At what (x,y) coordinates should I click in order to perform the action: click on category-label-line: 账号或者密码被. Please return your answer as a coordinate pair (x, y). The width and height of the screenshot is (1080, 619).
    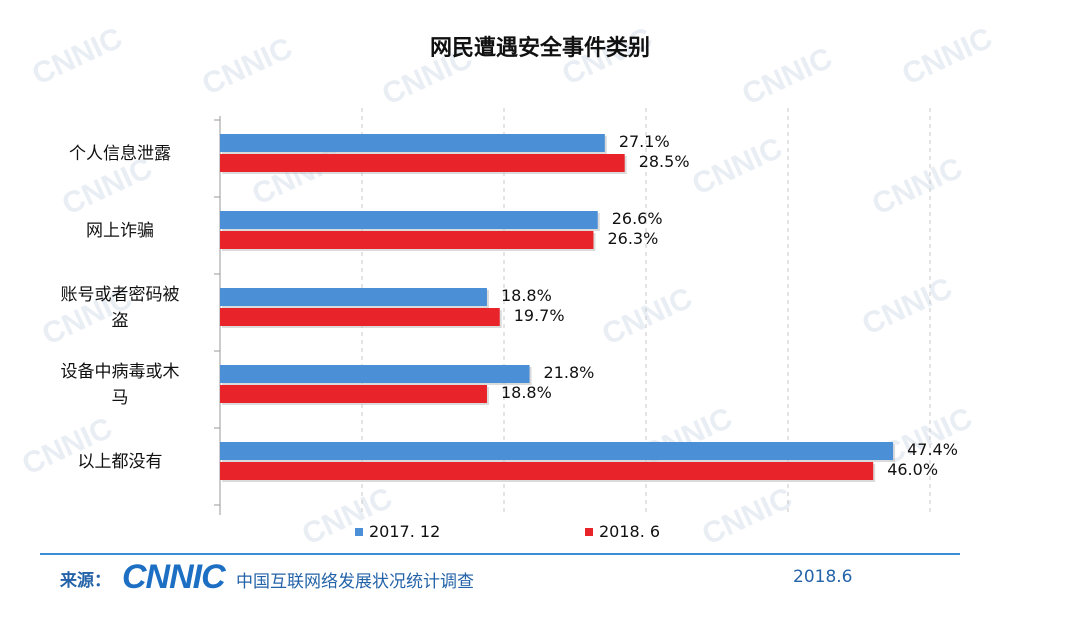
    Looking at the image, I should click on (120, 295).